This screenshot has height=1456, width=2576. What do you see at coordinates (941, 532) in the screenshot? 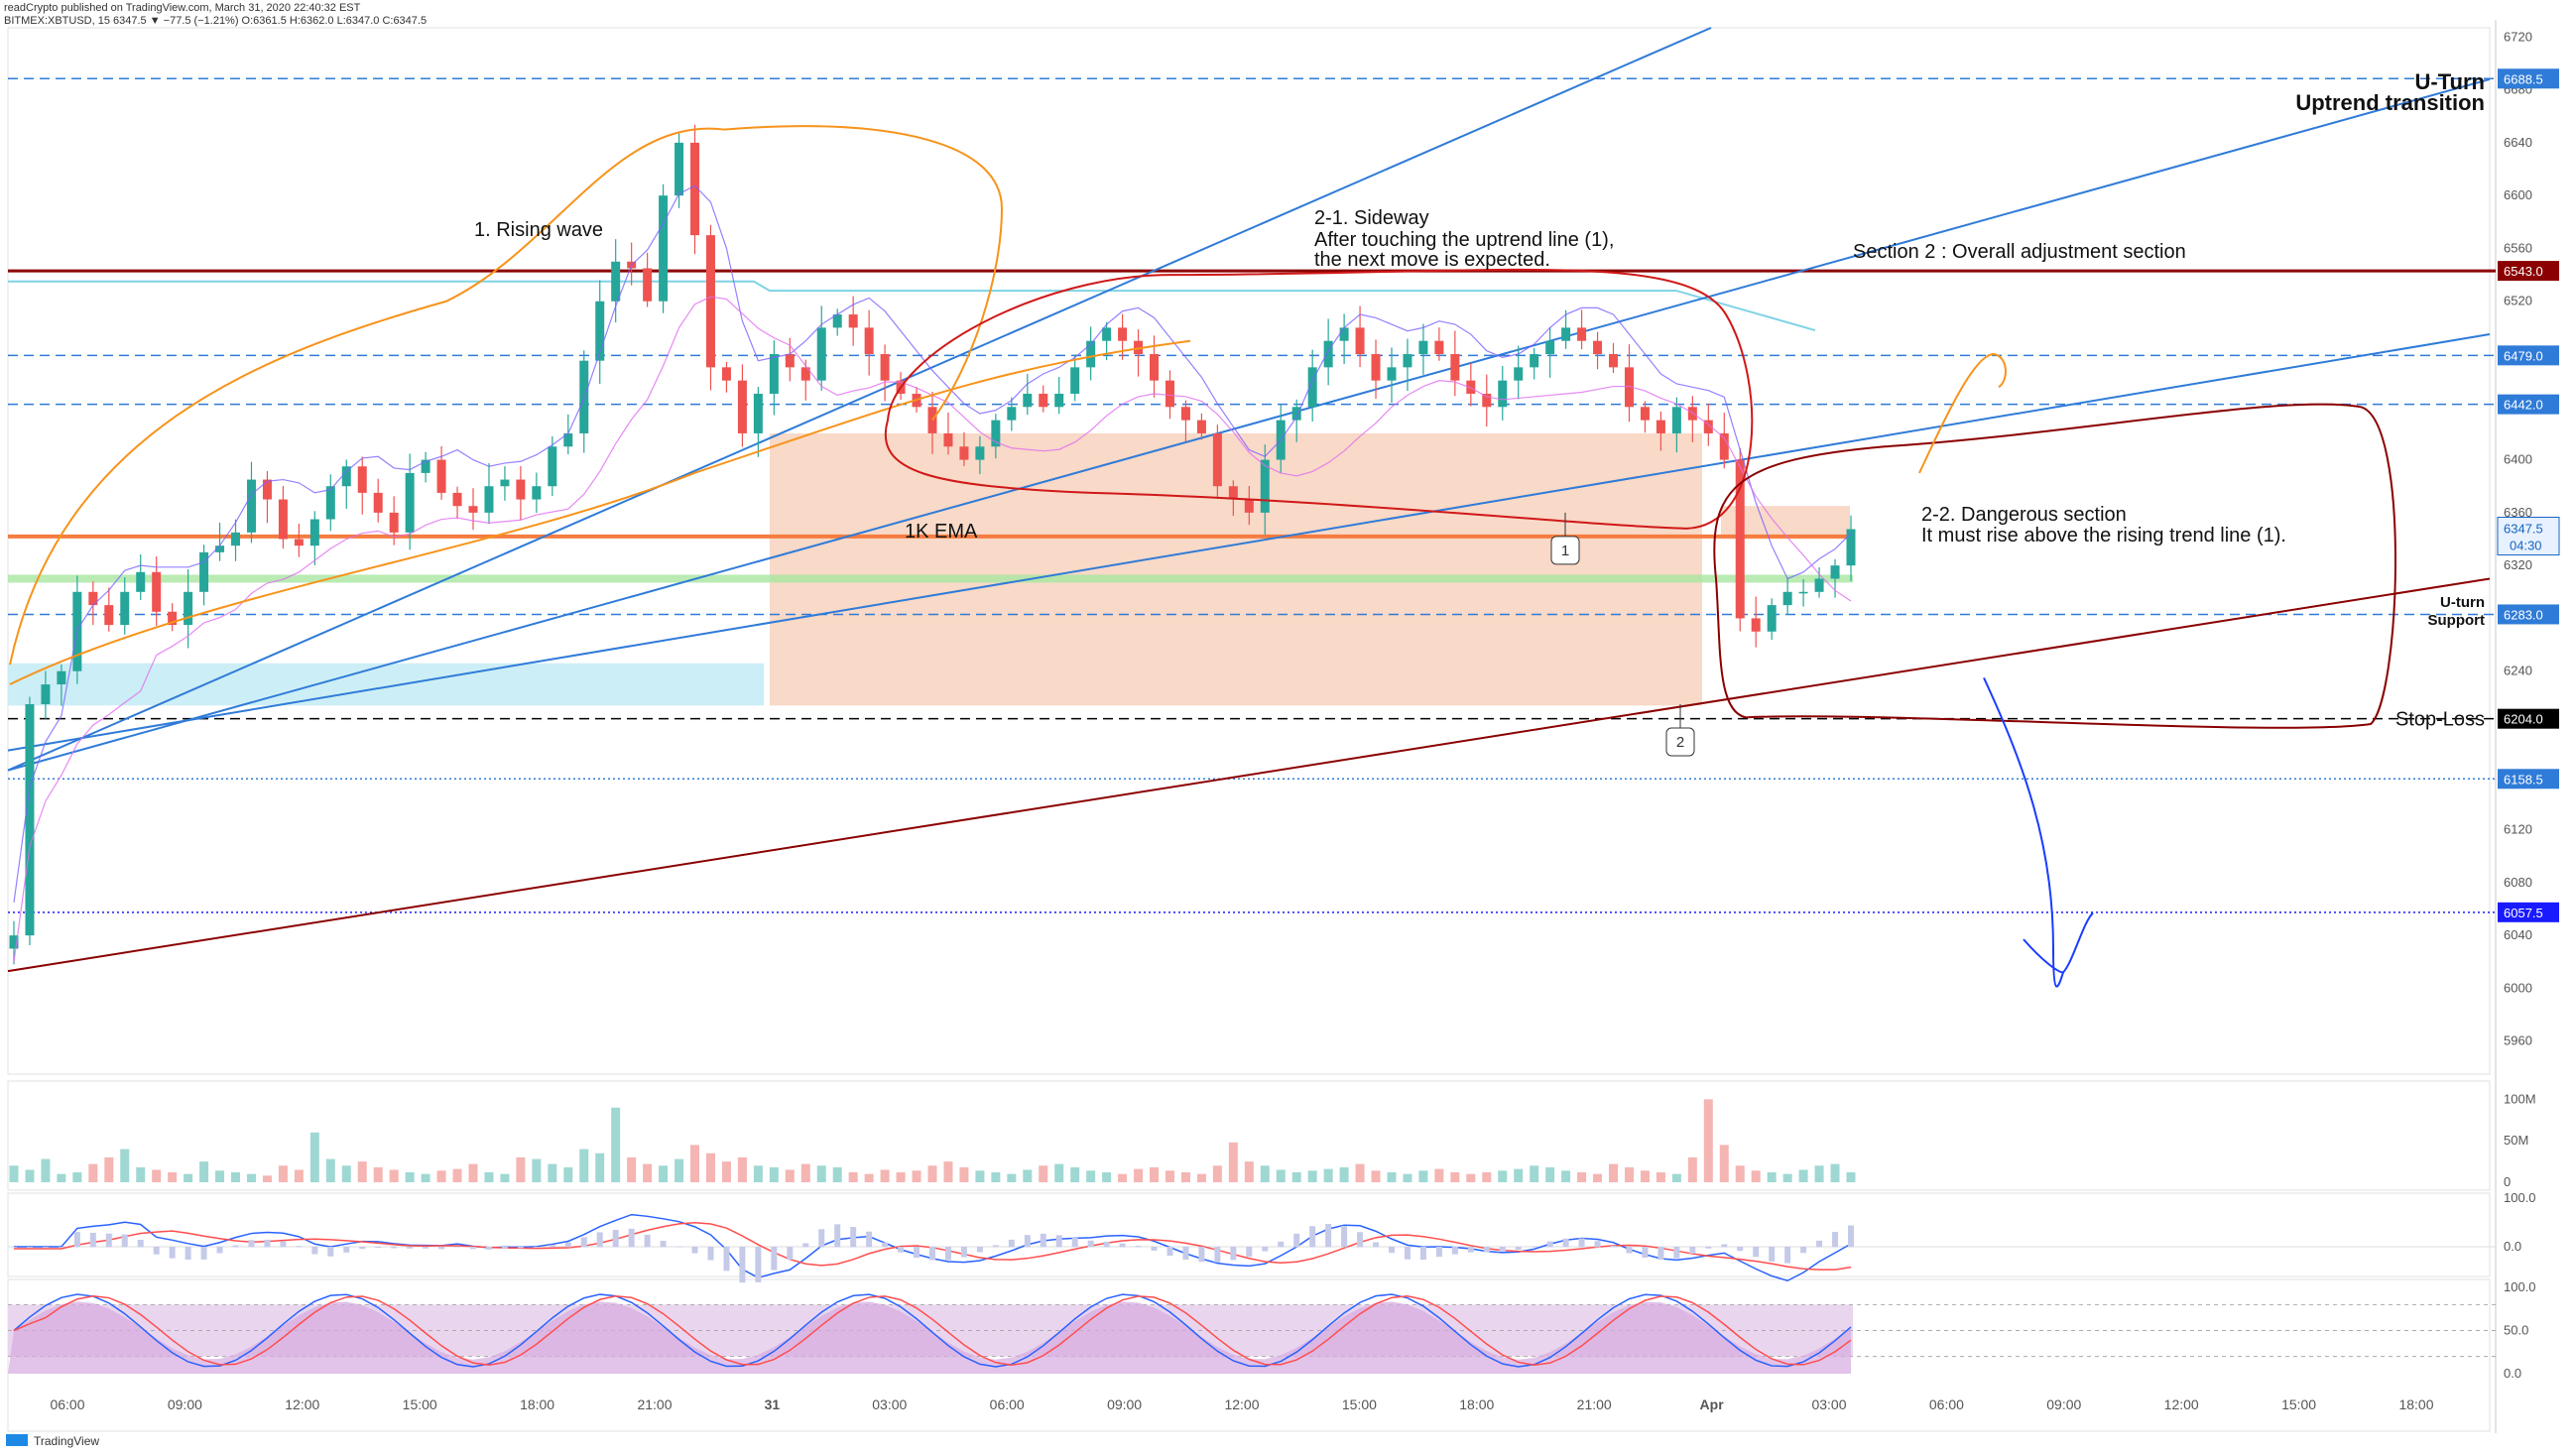
I see `annotation-1k-ema: 1K EMA` at bounding box center [941, 532].